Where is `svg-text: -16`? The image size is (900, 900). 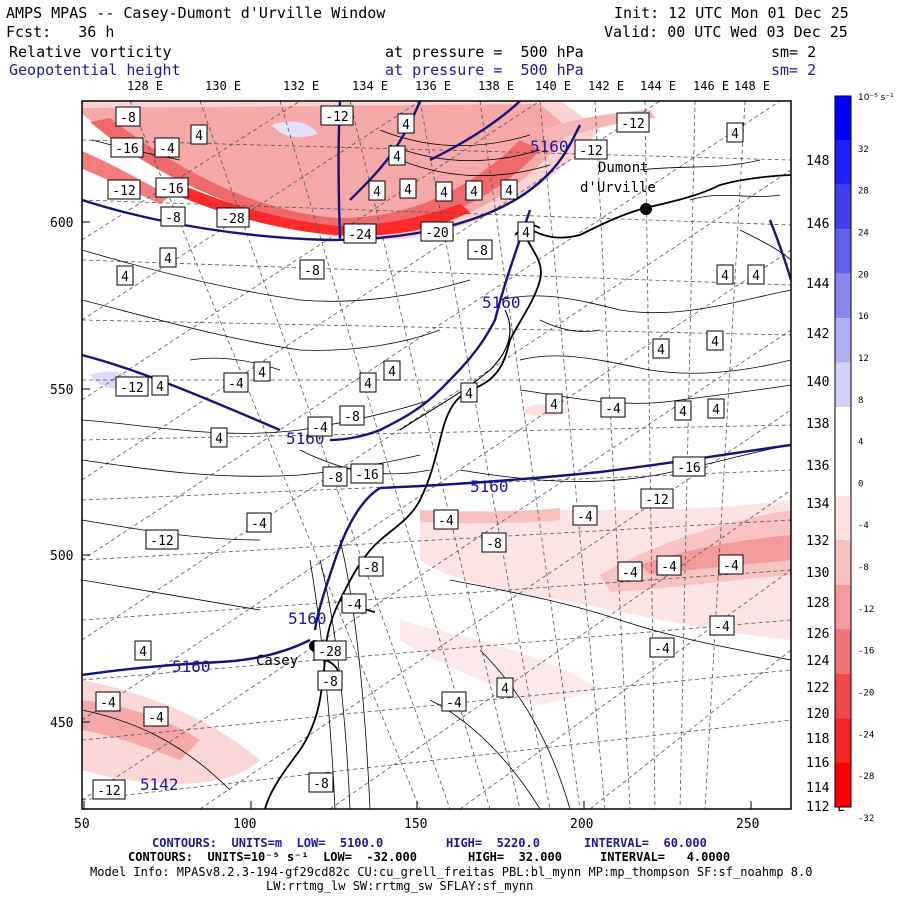
svg-text: -16 is located at coordinates (366, 475).